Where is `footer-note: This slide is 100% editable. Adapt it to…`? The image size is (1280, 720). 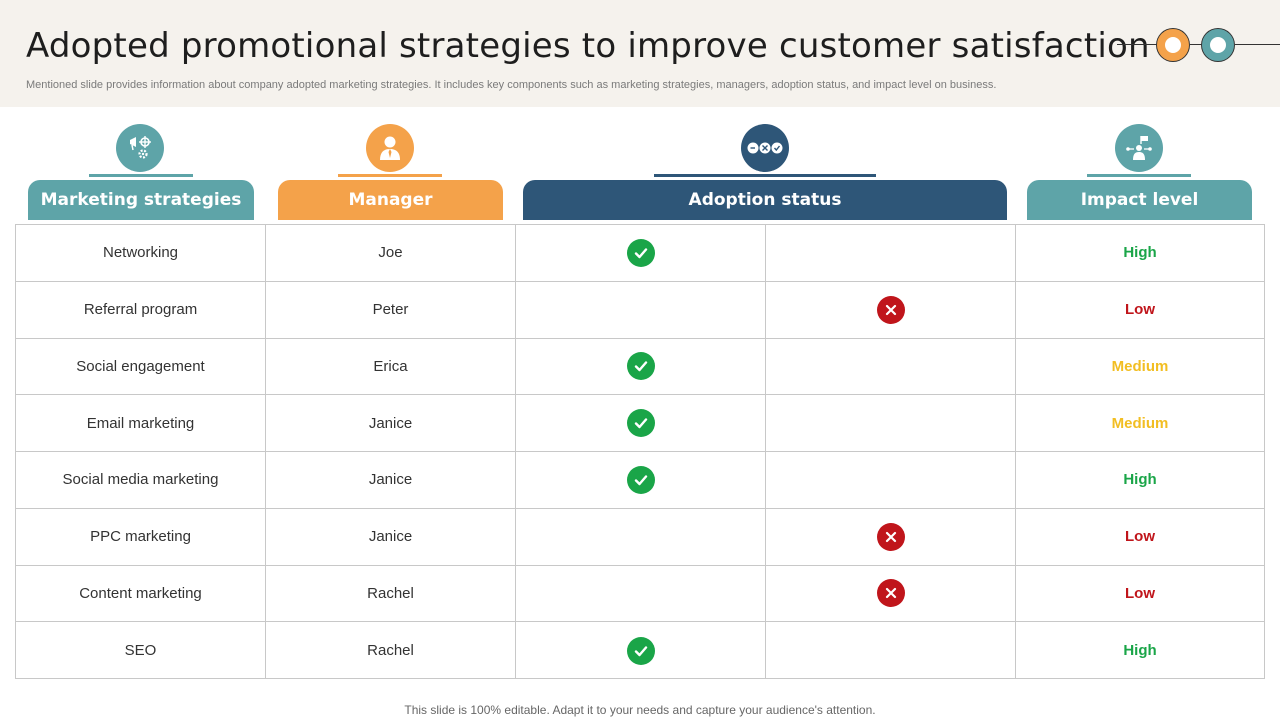 footer-note: This slide is 100% editable. Adapt it to… is located at coordinates (640, 710).